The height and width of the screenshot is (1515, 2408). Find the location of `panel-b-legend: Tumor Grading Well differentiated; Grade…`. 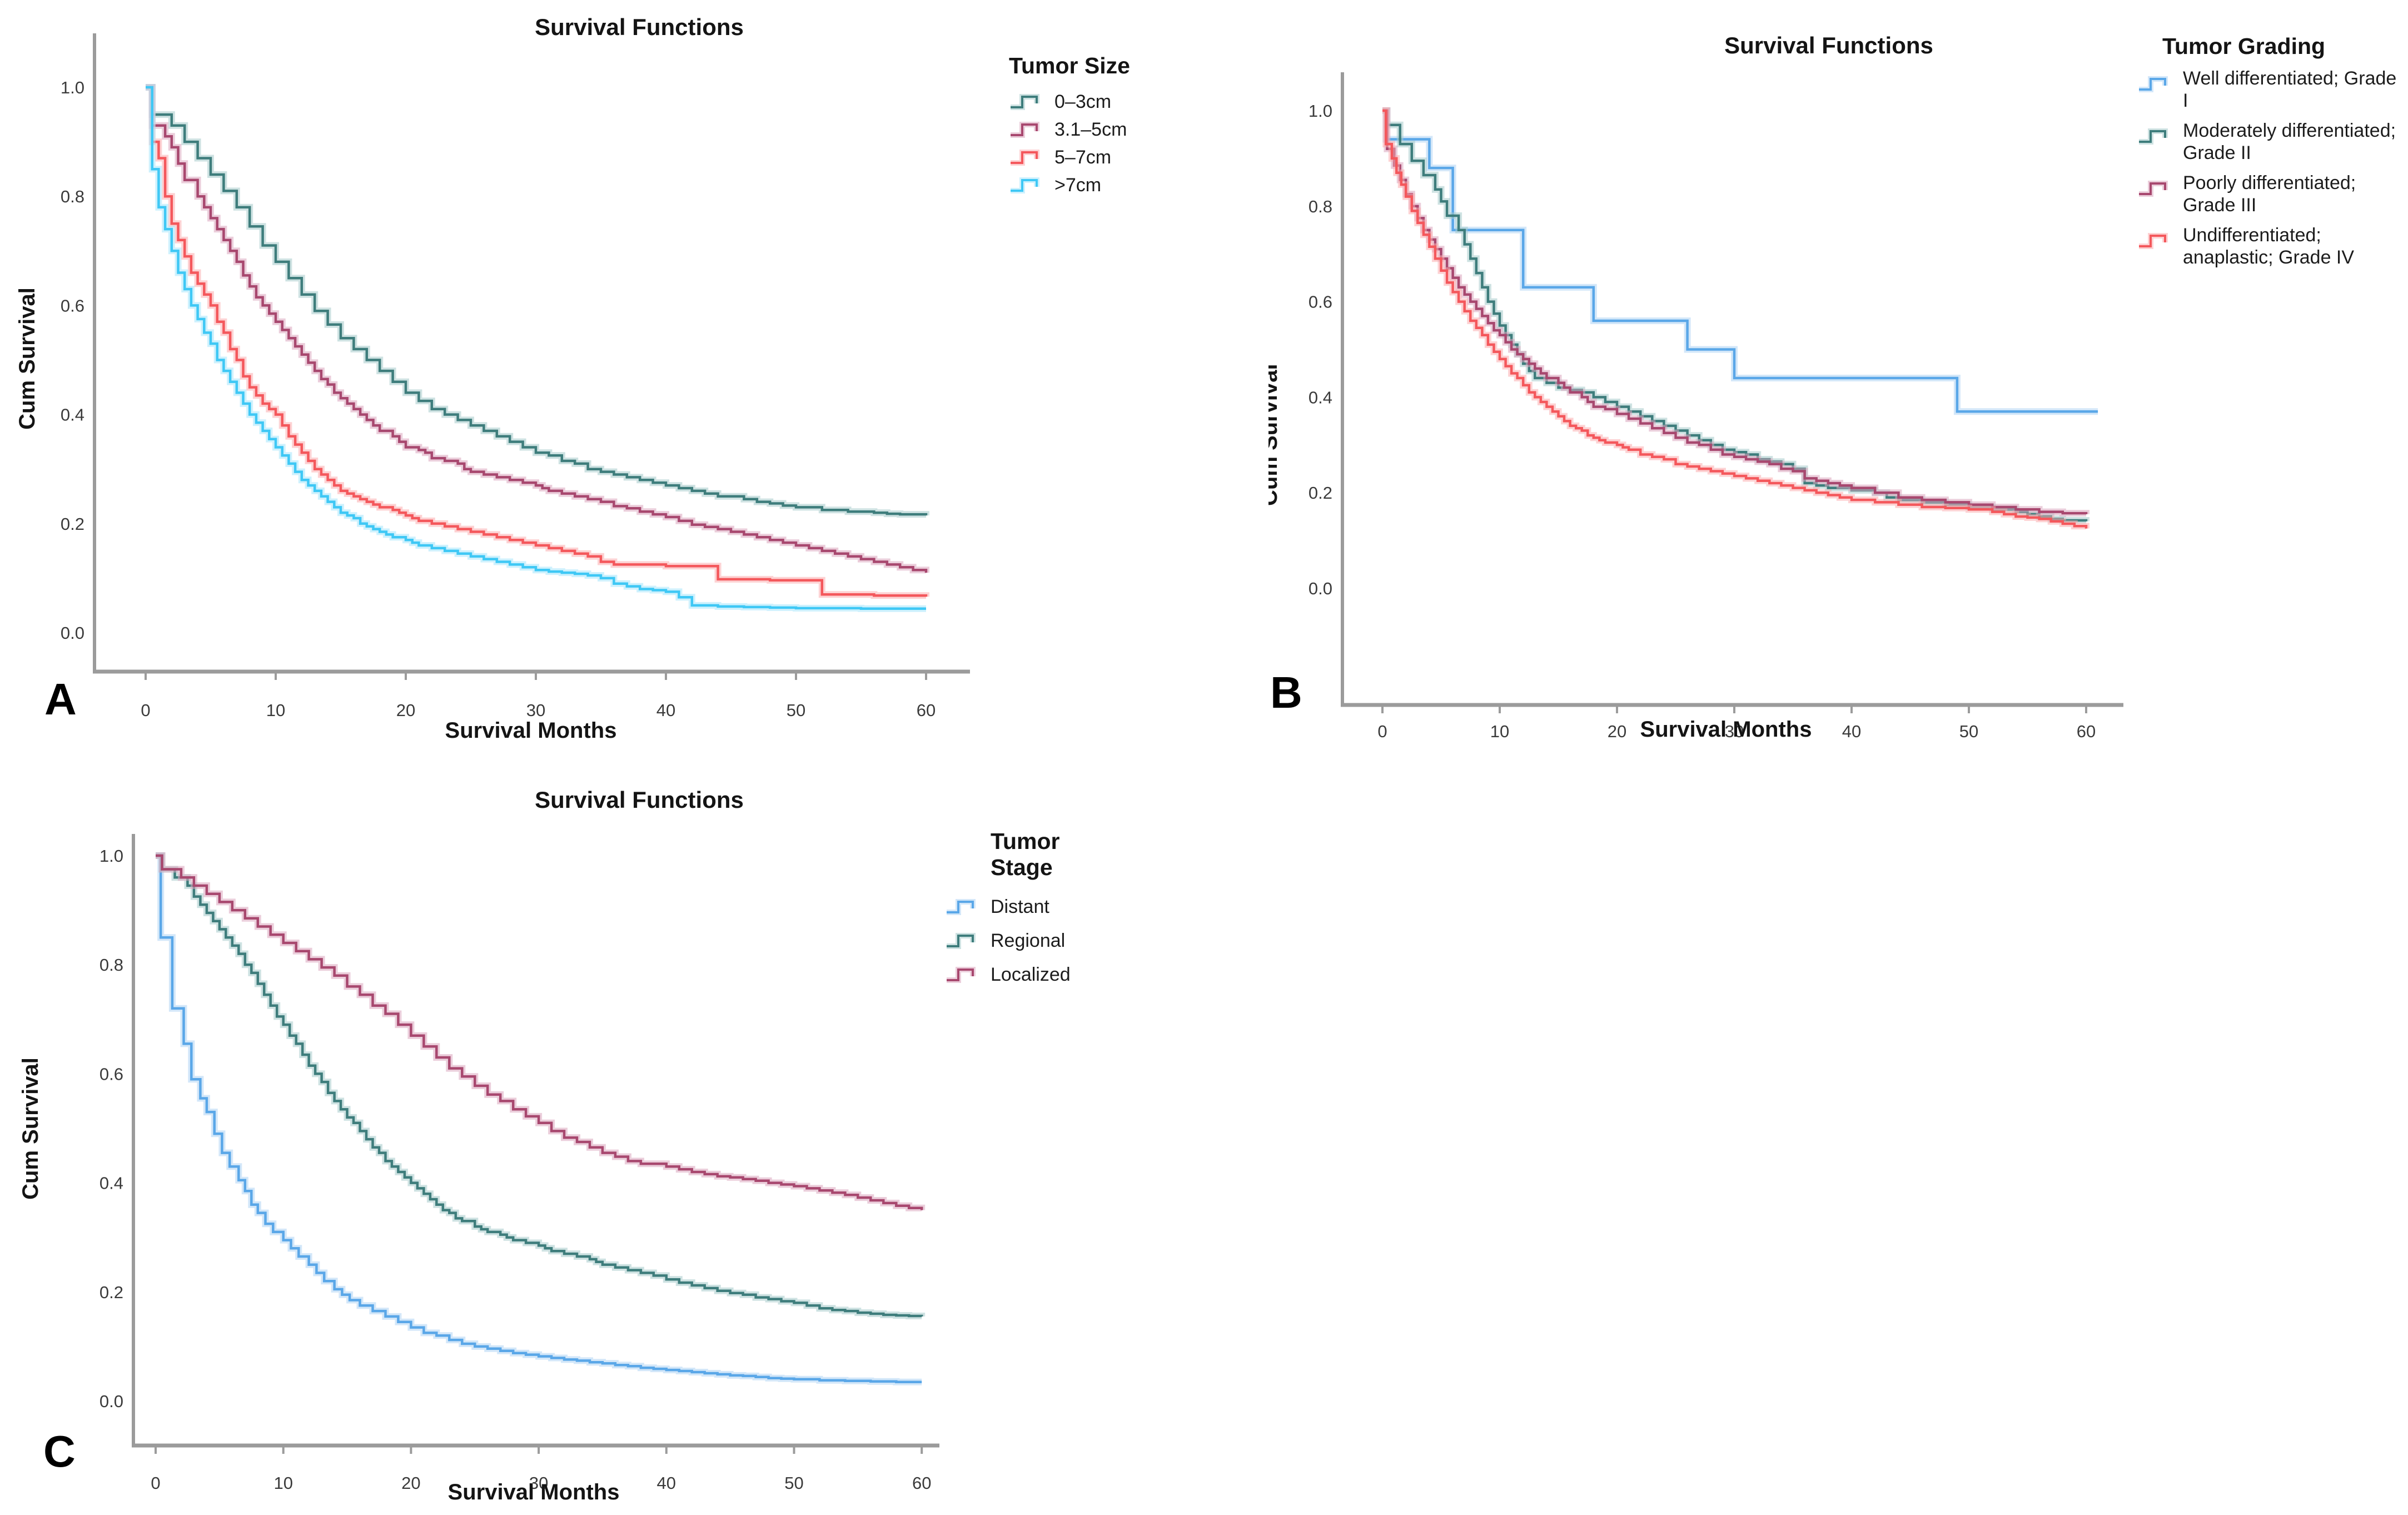

panel-b-legend: Tumor Grading Well differentiated; Grade… is located at coordinates (2272, 151).